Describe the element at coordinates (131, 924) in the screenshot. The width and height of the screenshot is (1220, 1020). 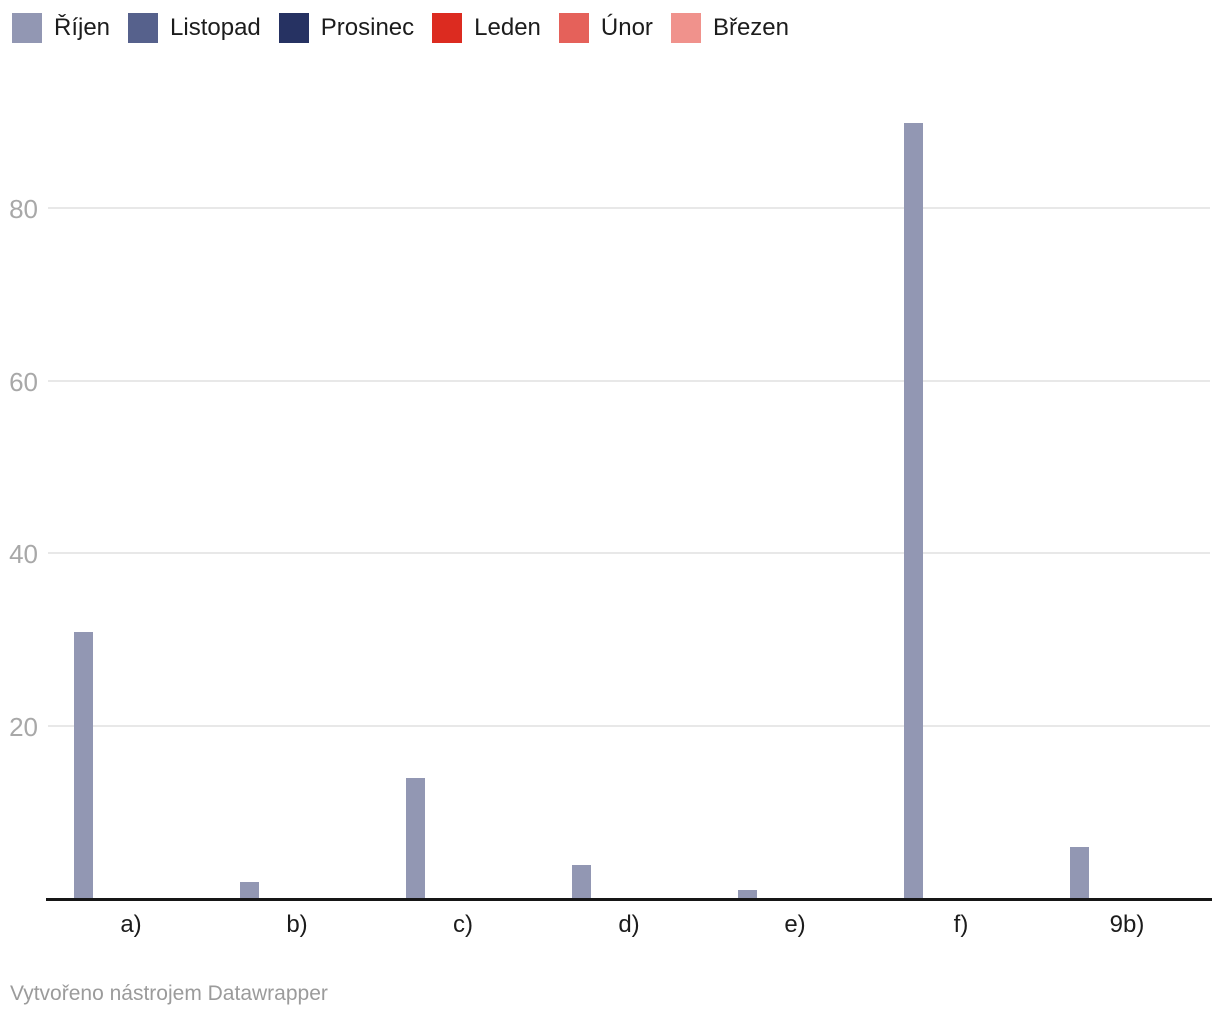
I see `x-tick-label: a)` at that location.